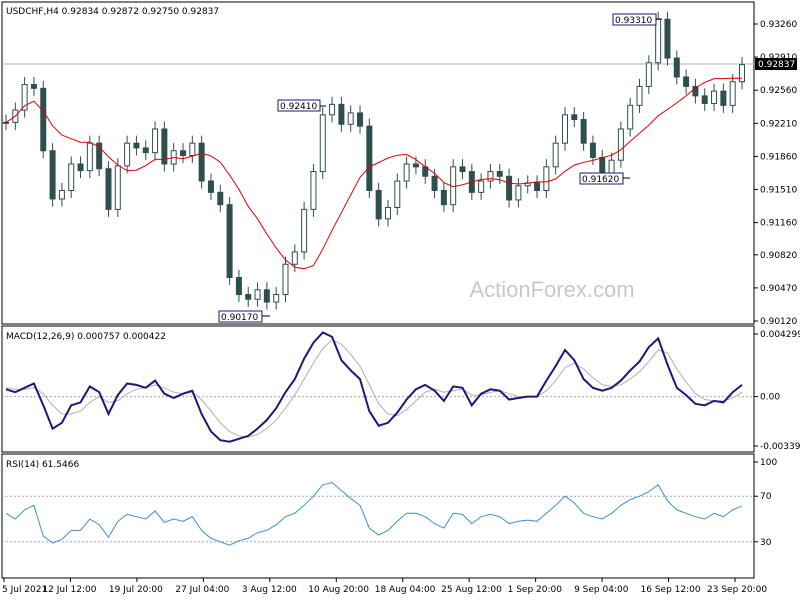  Describe the element at coordinates (601, 590) in the screenshot. I see `time-tick-label: 9 Sep 04:00` at that location.